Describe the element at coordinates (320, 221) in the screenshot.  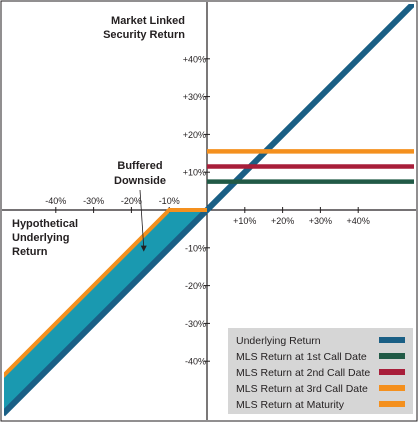
I see `x-tick-label: +30%` at that location.